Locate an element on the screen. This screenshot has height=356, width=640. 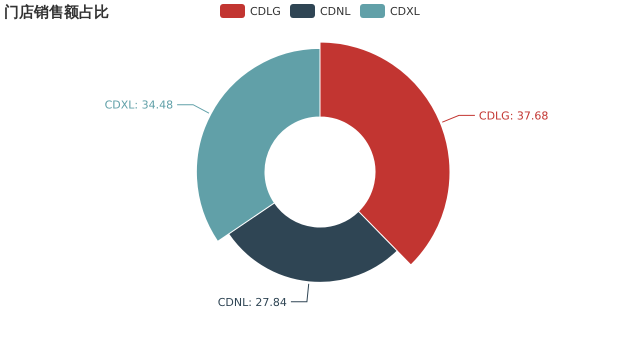
data-label: CDNL: 27.84 is located at coordinates (252, 302).